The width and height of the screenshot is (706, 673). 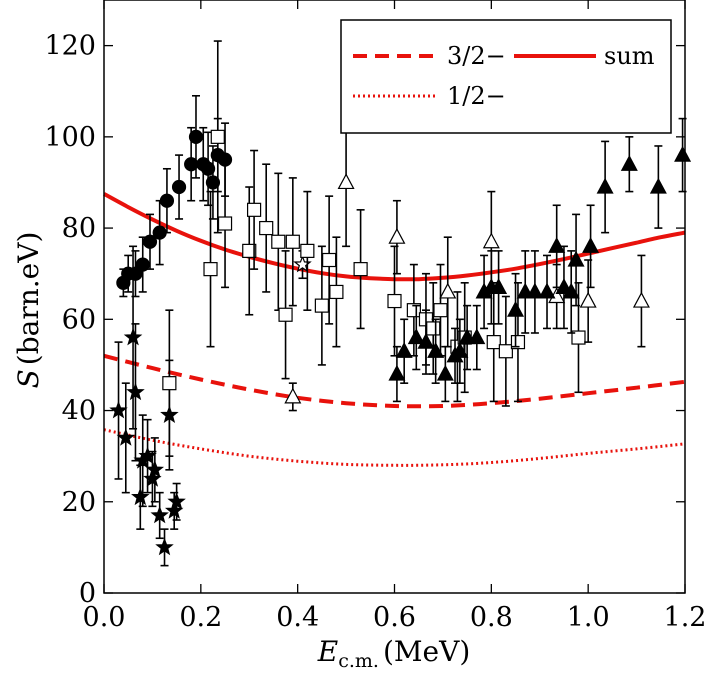 I want to click on y-tick-label: 80, so click(x=79, y=228).